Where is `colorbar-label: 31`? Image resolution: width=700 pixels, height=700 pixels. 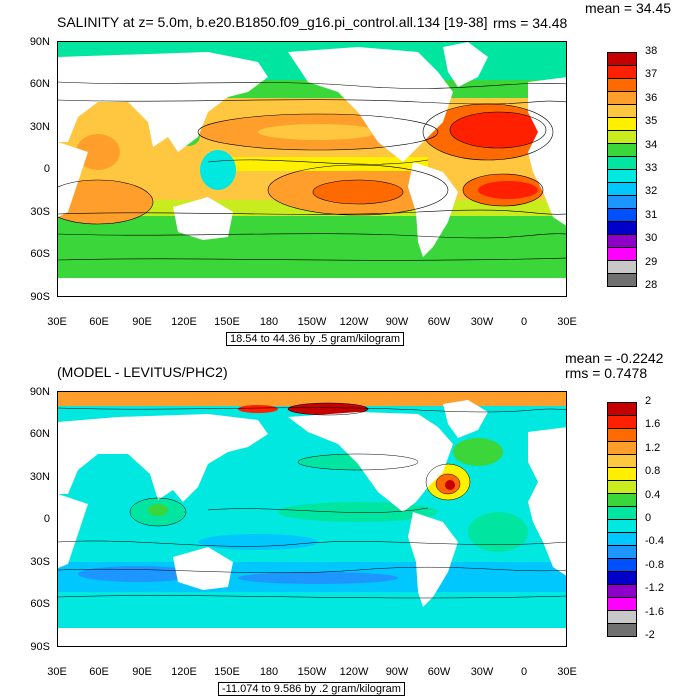 colorbar-label: 31 is located at coordinates (651, 214).